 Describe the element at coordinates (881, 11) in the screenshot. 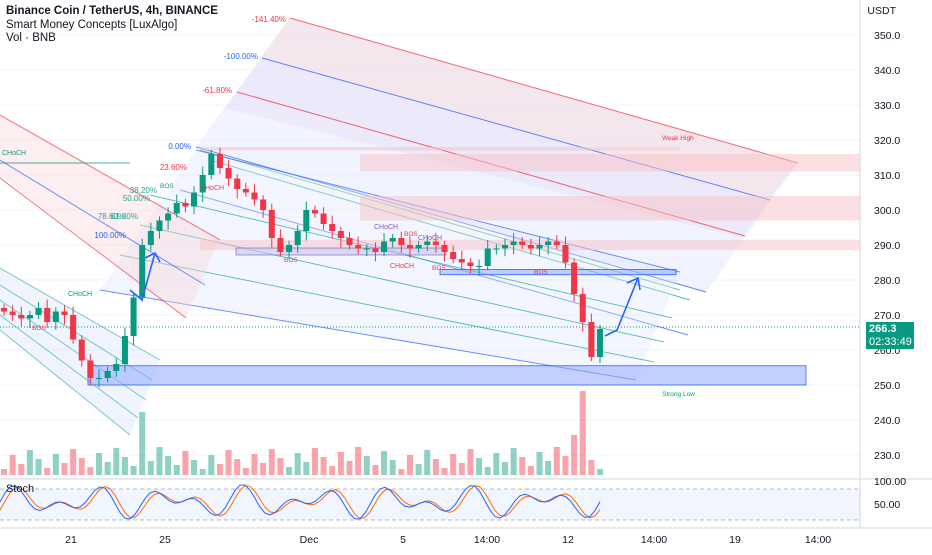

I see `currency-unit: USDT` at that location.